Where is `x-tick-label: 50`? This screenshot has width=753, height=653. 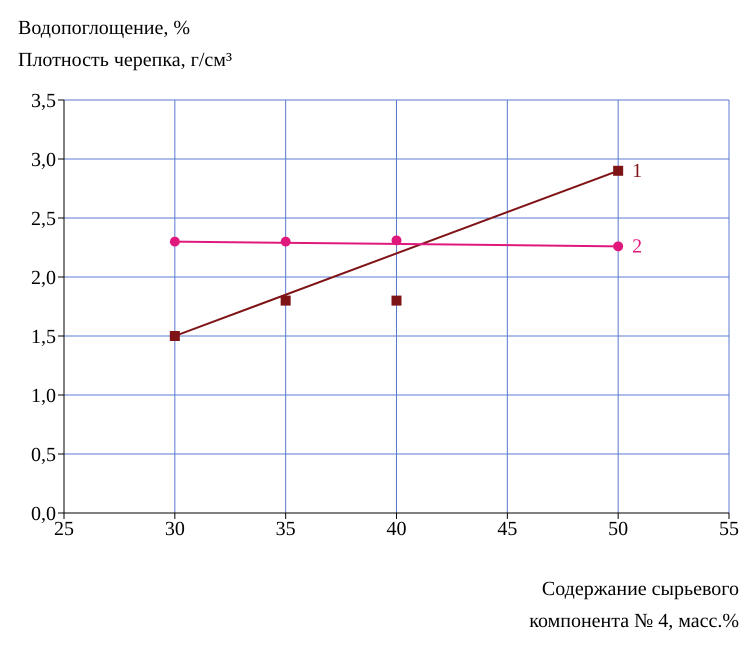
x-tick-label: 50 is located at coordinates (618, 529).